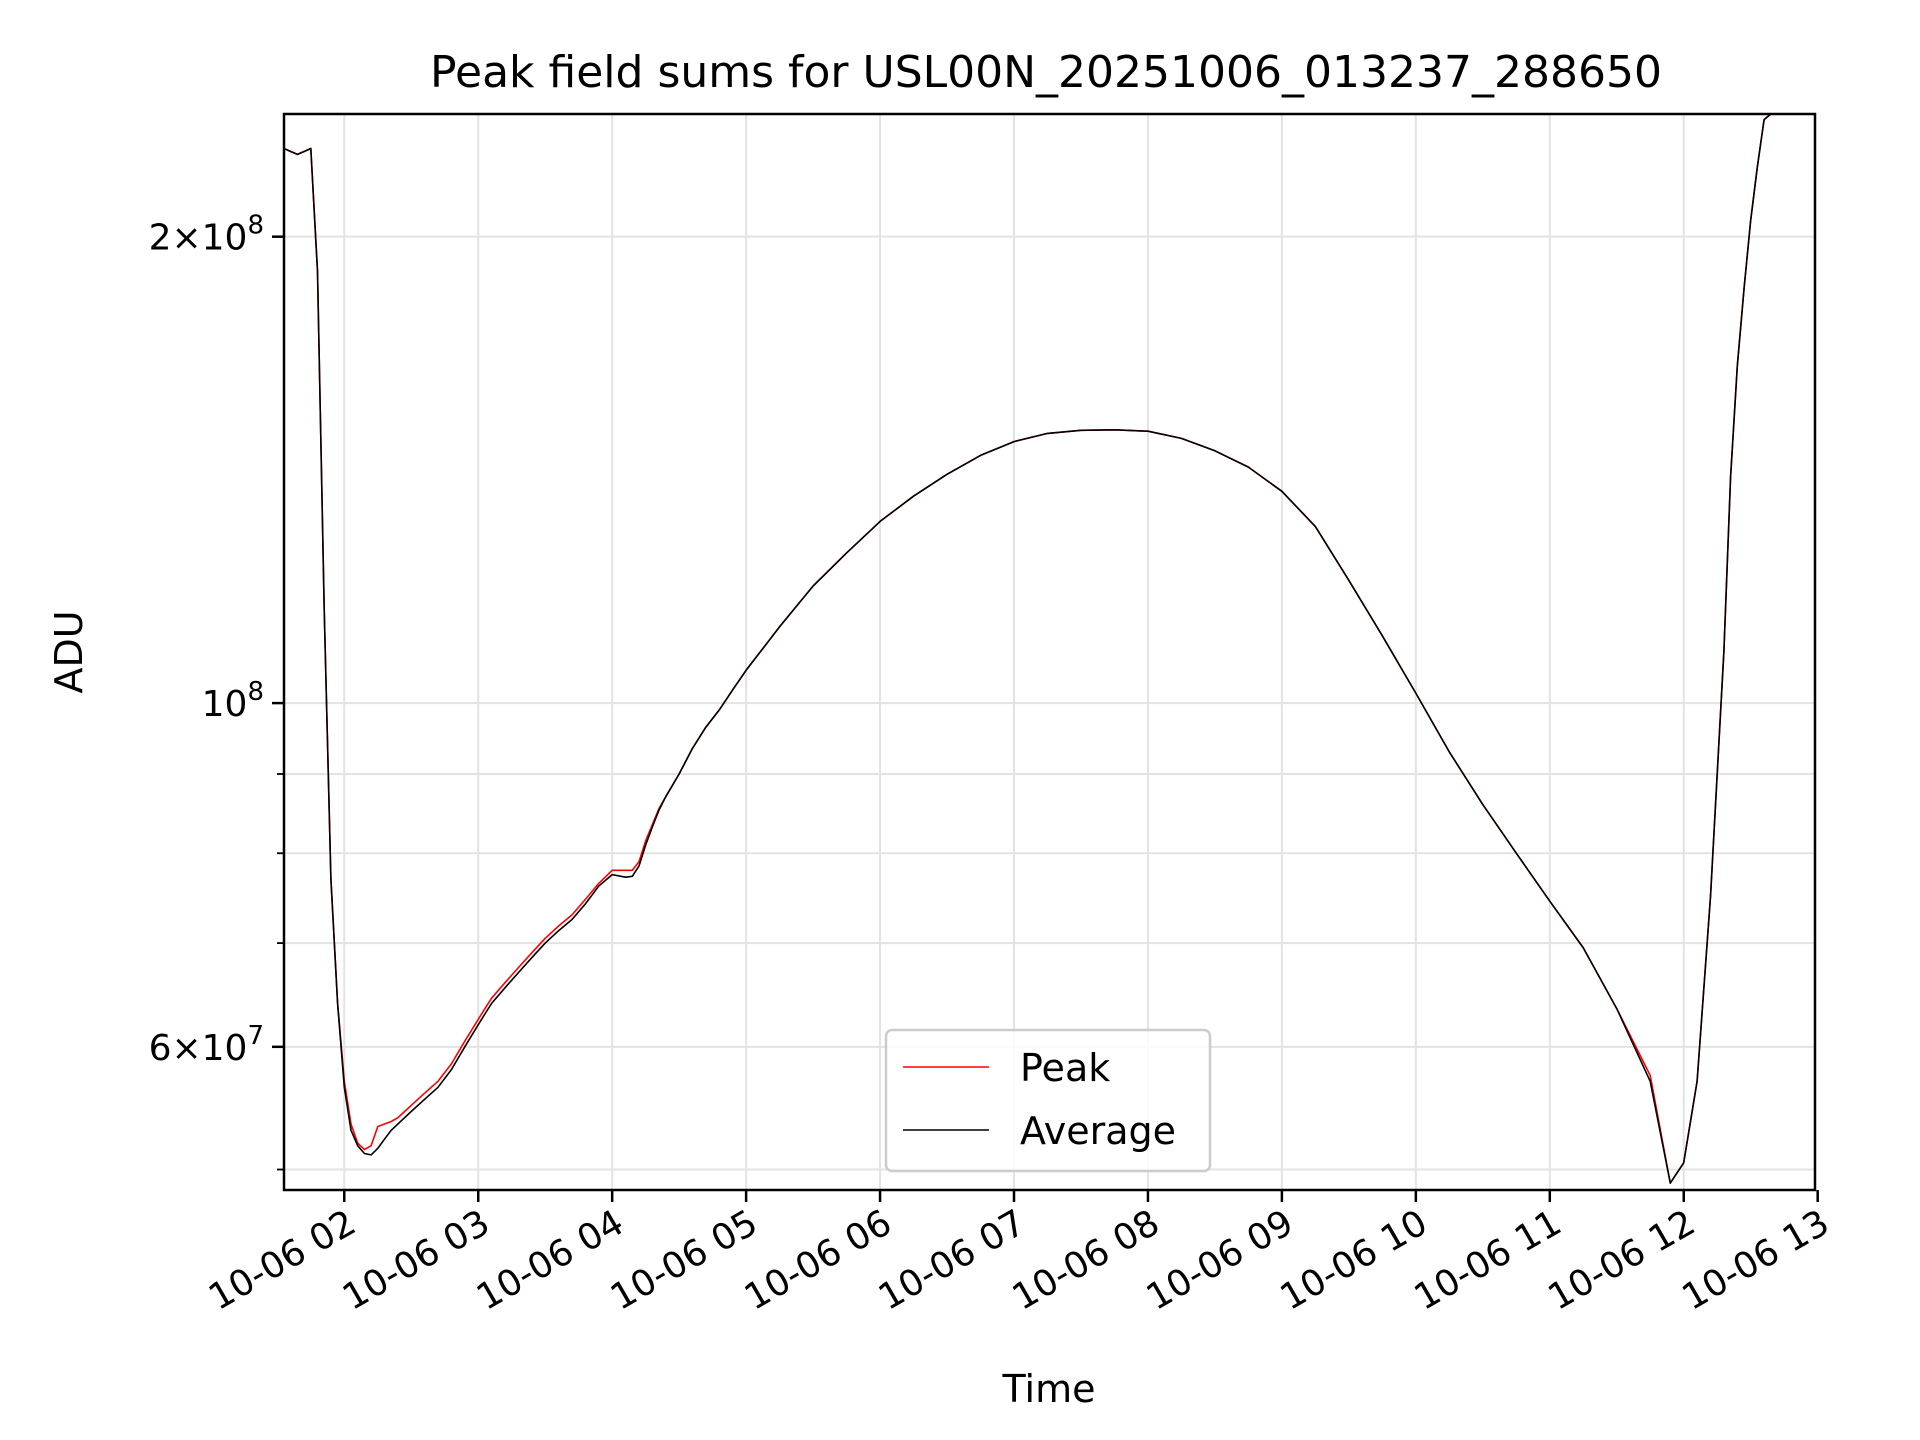 Image resolution: width=1920 pixels, height=1440 pixels. I want to click on legend-average-label: Average, so click(1098, 1131).